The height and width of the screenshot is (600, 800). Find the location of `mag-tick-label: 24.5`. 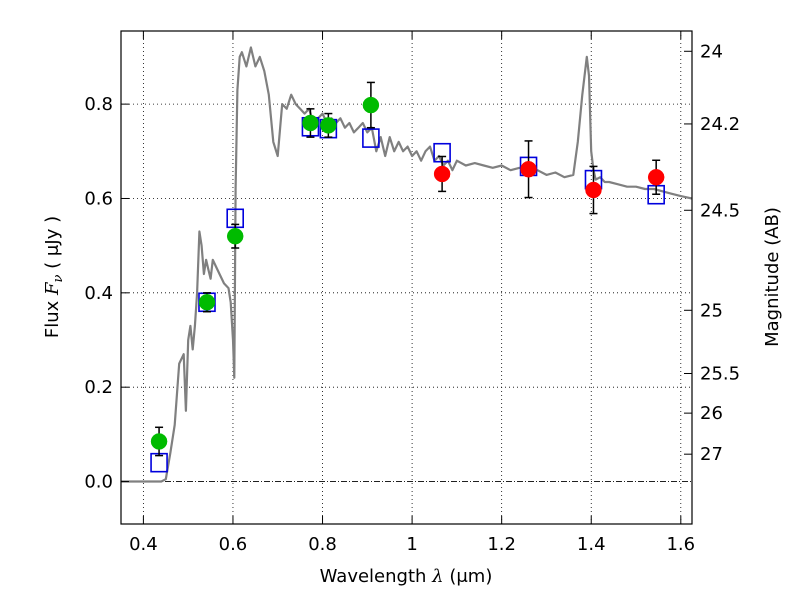

mag-tick-label: 24.5 is located at coordinates (720, 210).